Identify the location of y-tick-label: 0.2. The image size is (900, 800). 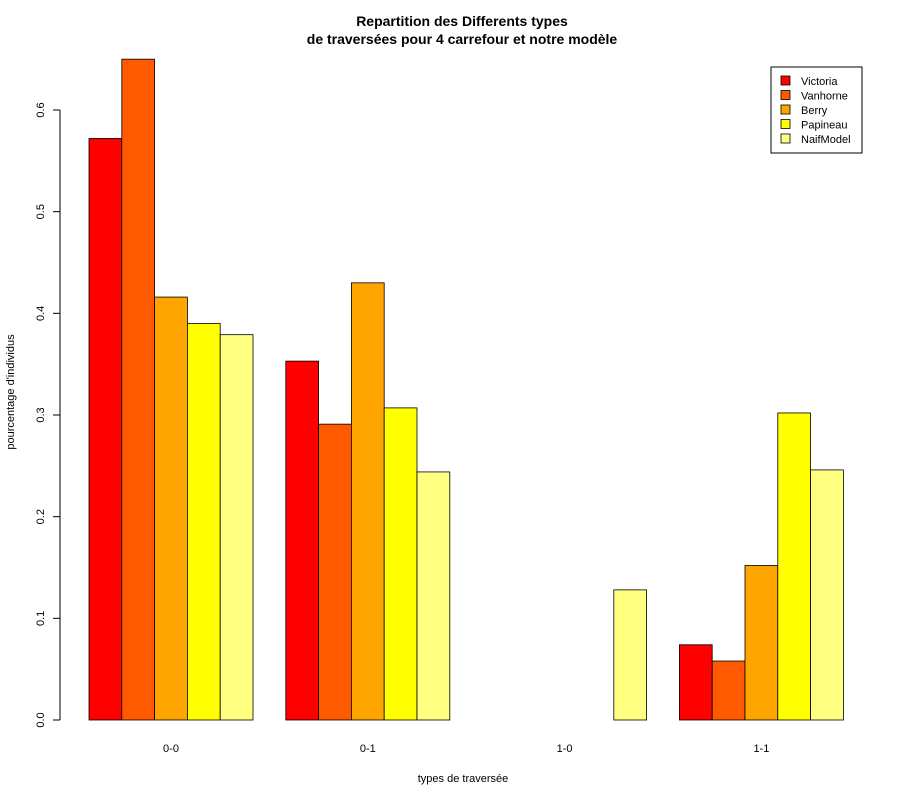
(41, 516).